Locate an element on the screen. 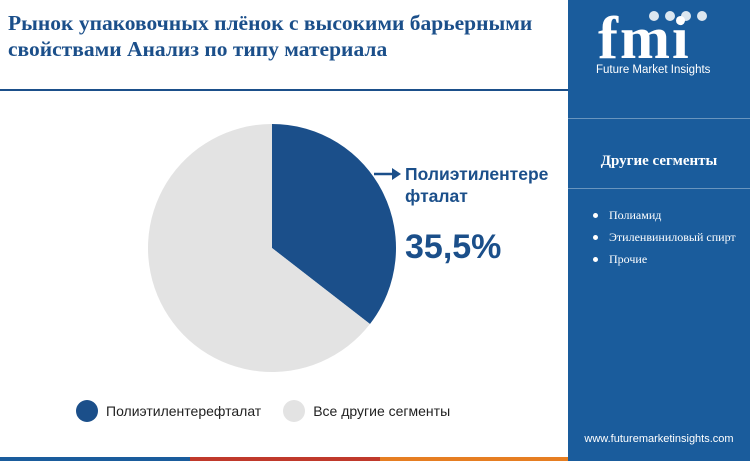  legend-item-other: Все другие сегменты is located at coordinates (366, 411).